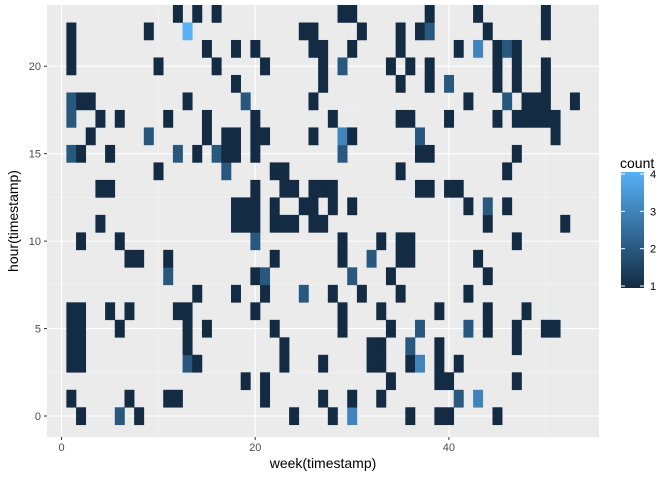 This screenshot has height=480, width=672. What do you see at coordinates (638, 224) in the screenshot?
I see `color-legend: count 1 2 3 4` at bounding box center [638, 224].